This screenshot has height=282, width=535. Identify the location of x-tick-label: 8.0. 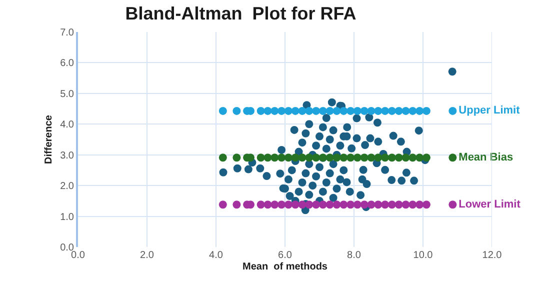
(354, 255).